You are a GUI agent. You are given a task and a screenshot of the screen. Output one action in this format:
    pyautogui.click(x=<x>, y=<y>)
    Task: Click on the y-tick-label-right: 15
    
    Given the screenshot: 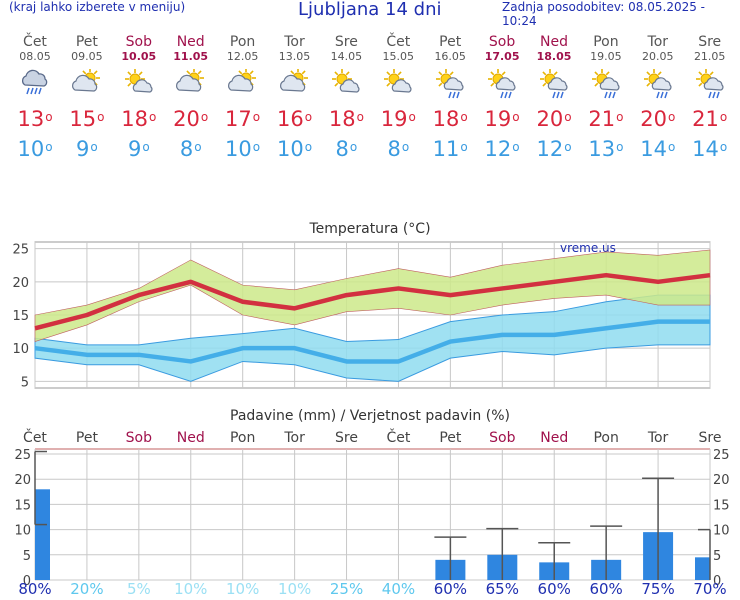 What is the action you would take?
    pyautogui.click(x=721, y=505)
    